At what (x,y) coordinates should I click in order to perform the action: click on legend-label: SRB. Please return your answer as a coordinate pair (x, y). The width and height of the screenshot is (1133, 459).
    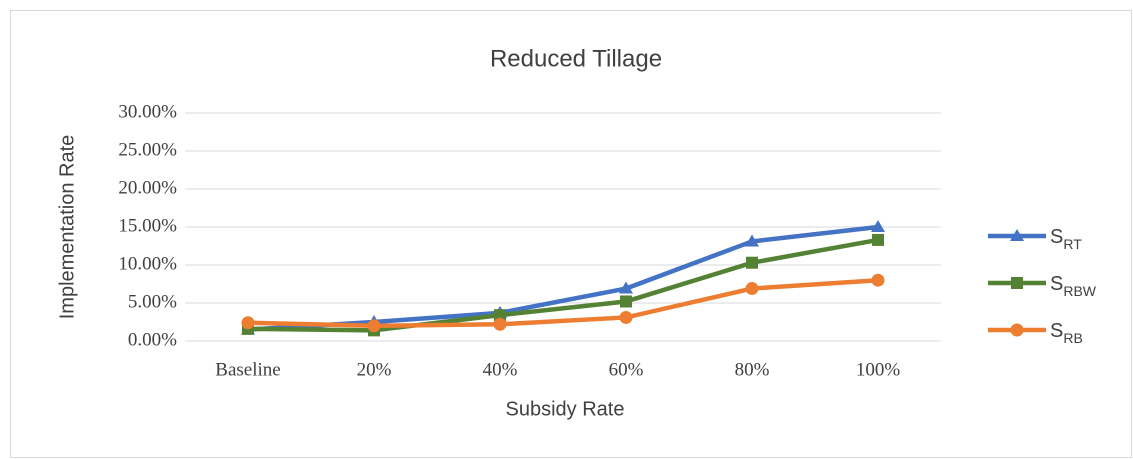
    Looking at the image, I should click on (1066, 332).